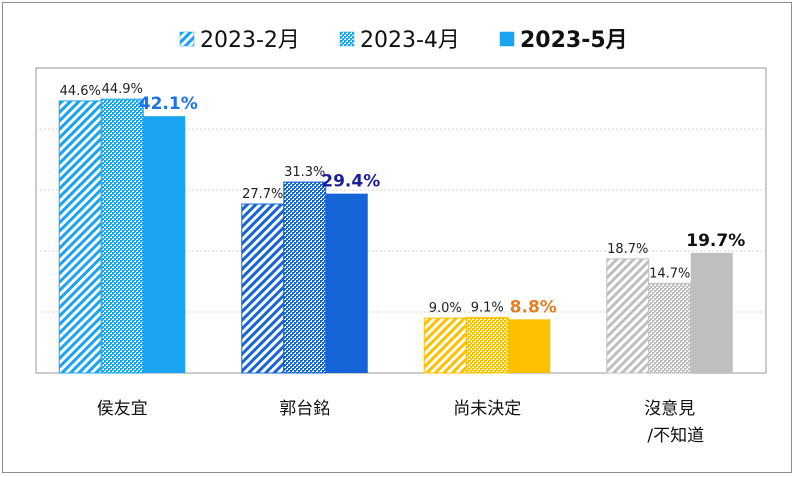  Describe the element at coordinates (487, 307) in the screenshot. I see `data-label: 9.1%` at that location.